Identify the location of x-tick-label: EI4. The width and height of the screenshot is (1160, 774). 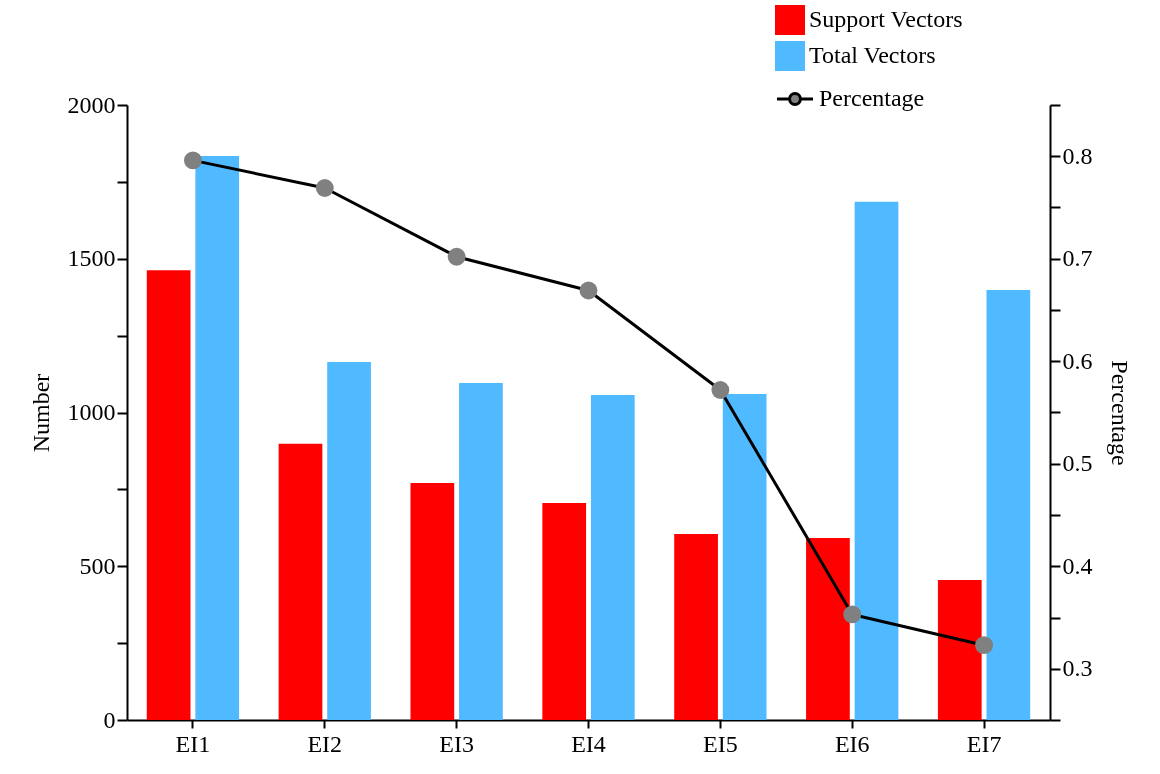
(588, 743).